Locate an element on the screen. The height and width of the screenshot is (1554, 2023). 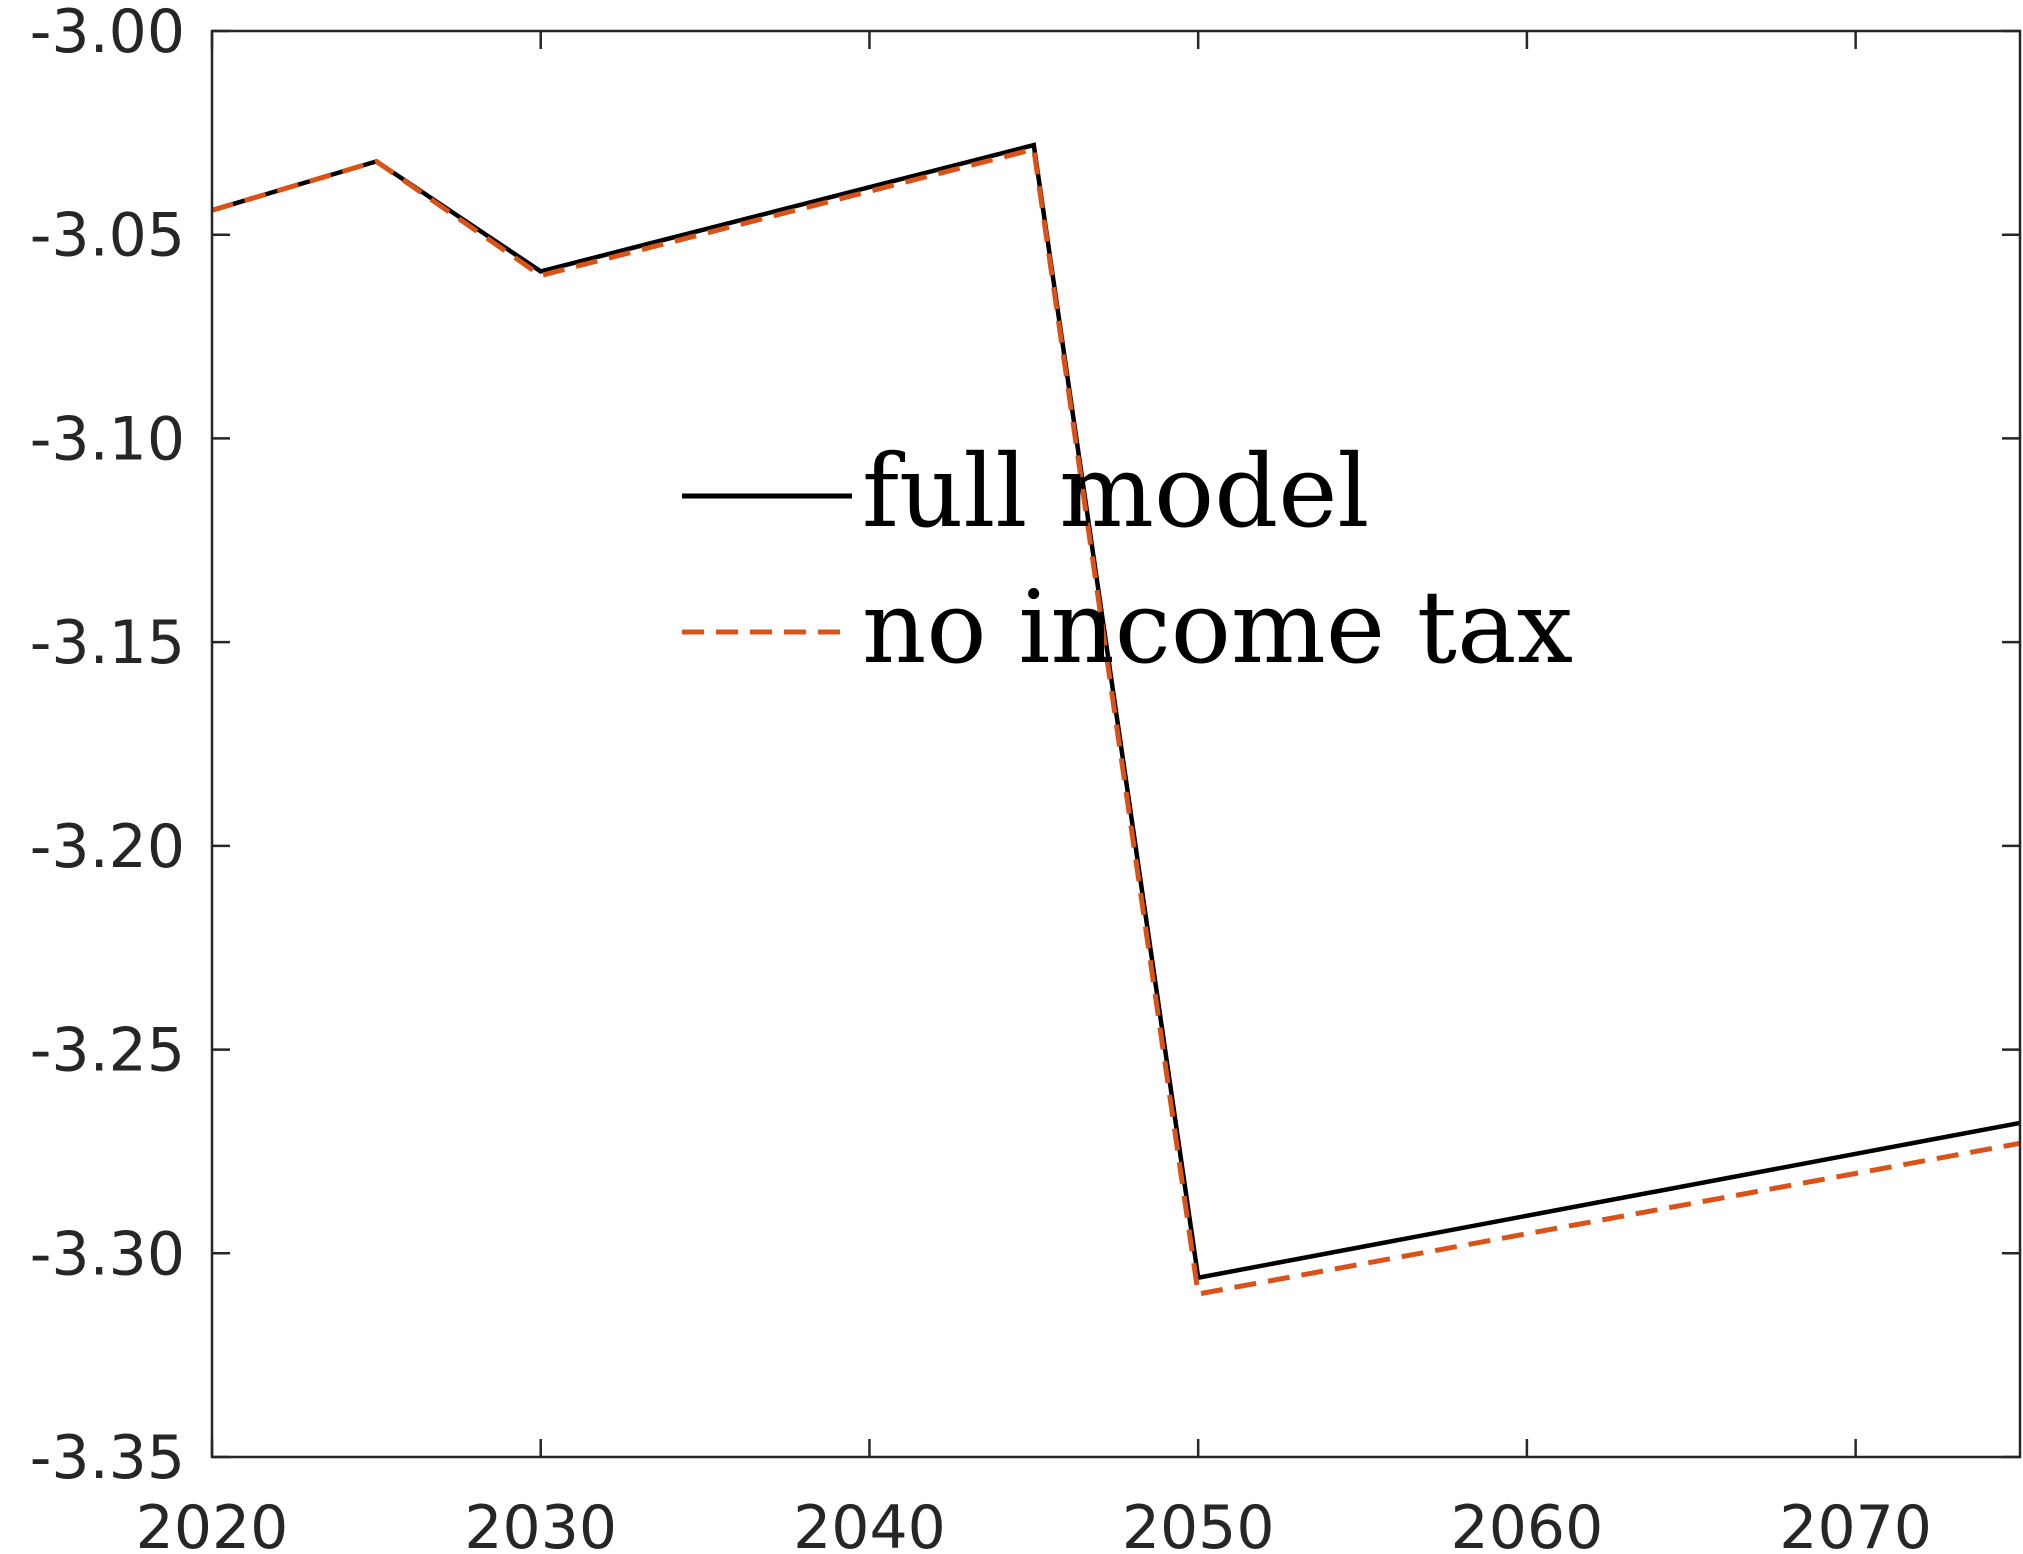
y-tick-label-3: -3.20 is located at coordinates (107, 847).